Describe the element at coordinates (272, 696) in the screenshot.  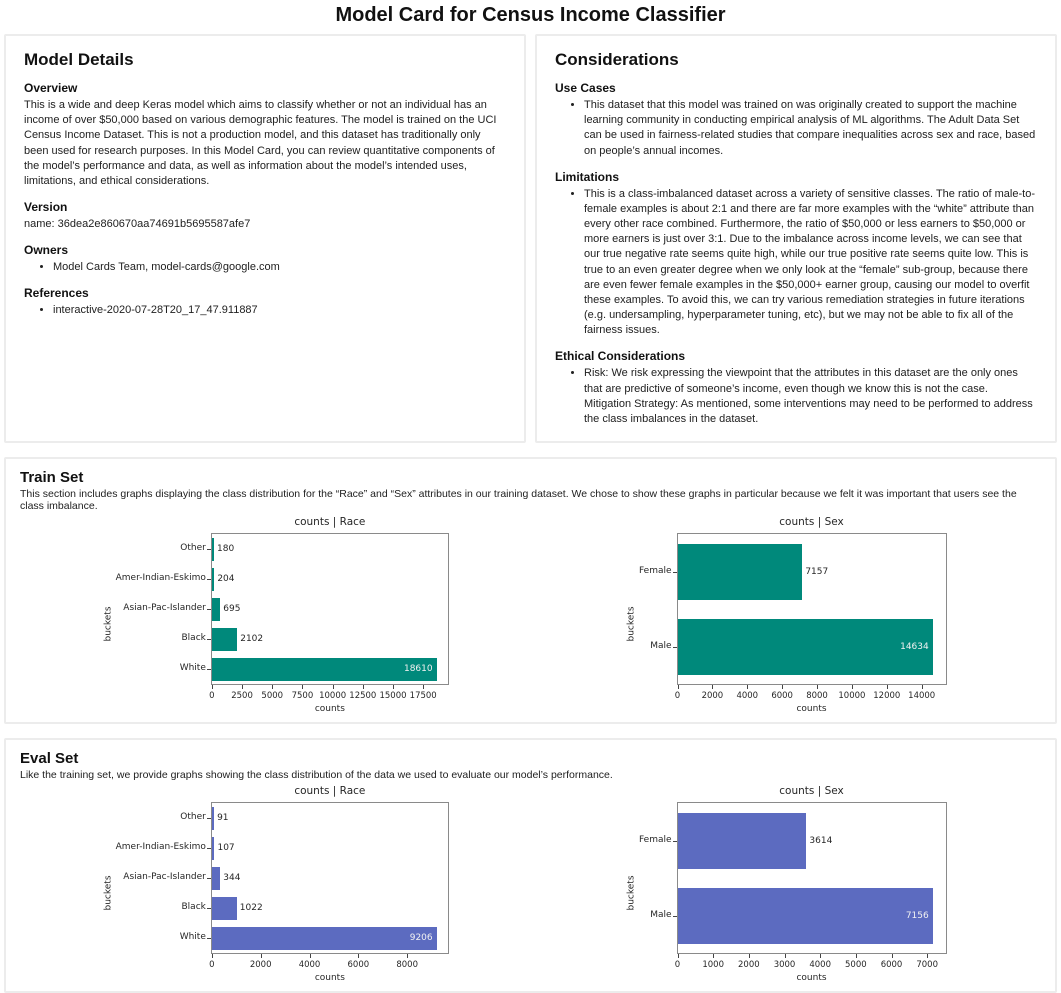
I see `x-tick-label: 5000` at that location.